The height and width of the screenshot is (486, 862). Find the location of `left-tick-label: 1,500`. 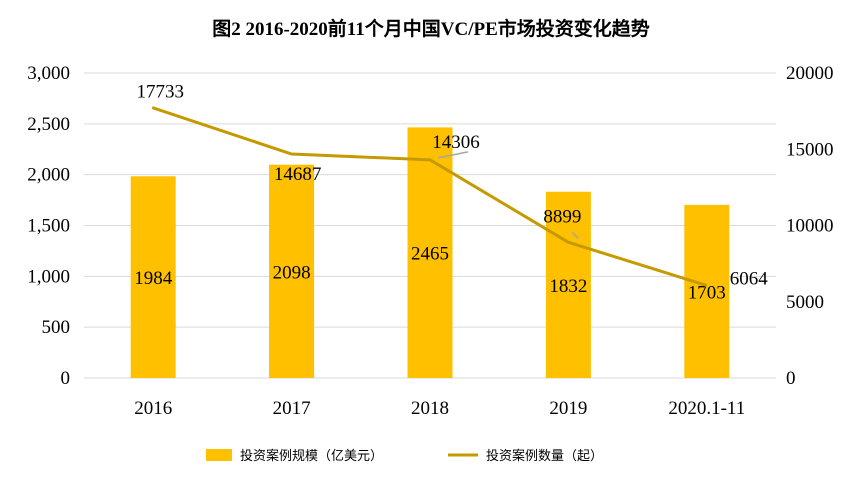

left-tick-label: 1,500 is located at coordinates (48, 226).